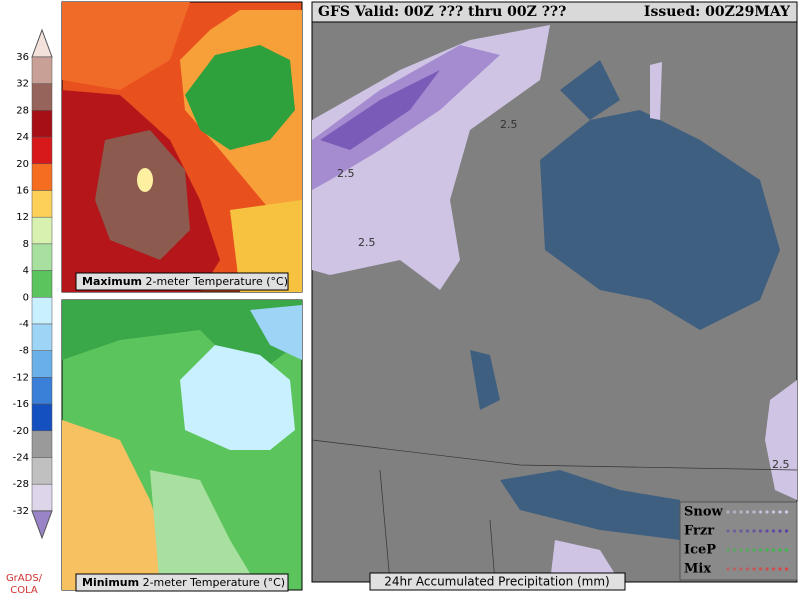 The height and width of the screenshot is (604, 800). I want to click on colorbar-label: -4, so click(24, 324).